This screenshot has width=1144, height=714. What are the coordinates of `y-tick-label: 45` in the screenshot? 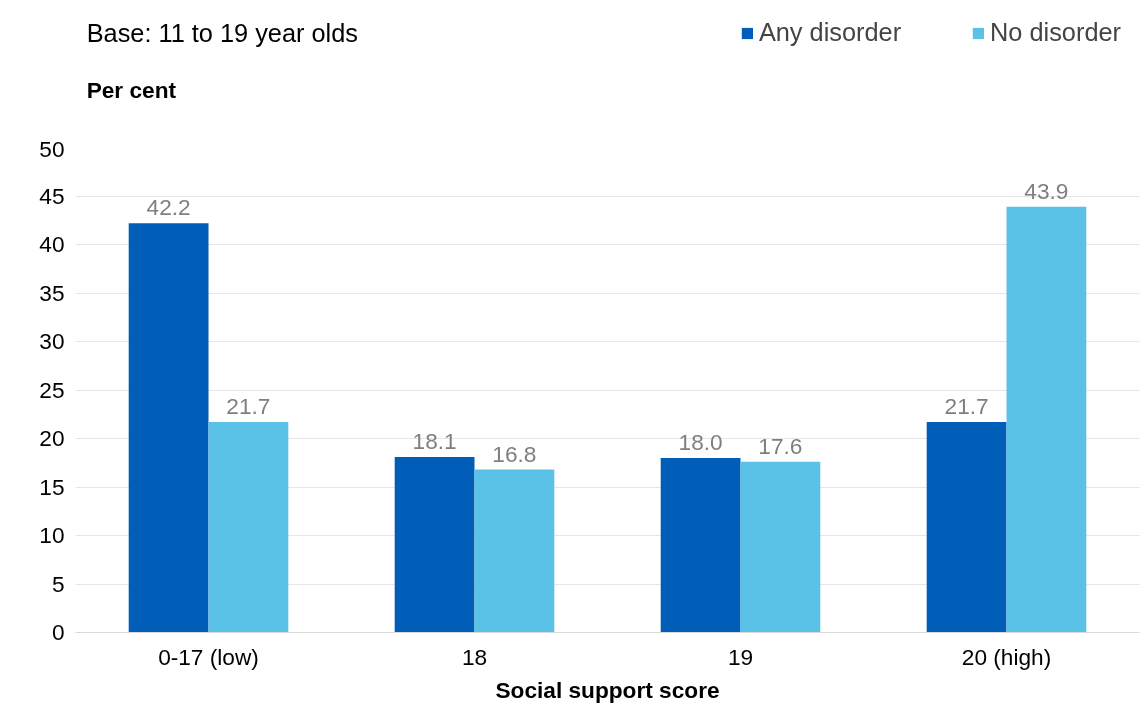 It's located at (52, 195).